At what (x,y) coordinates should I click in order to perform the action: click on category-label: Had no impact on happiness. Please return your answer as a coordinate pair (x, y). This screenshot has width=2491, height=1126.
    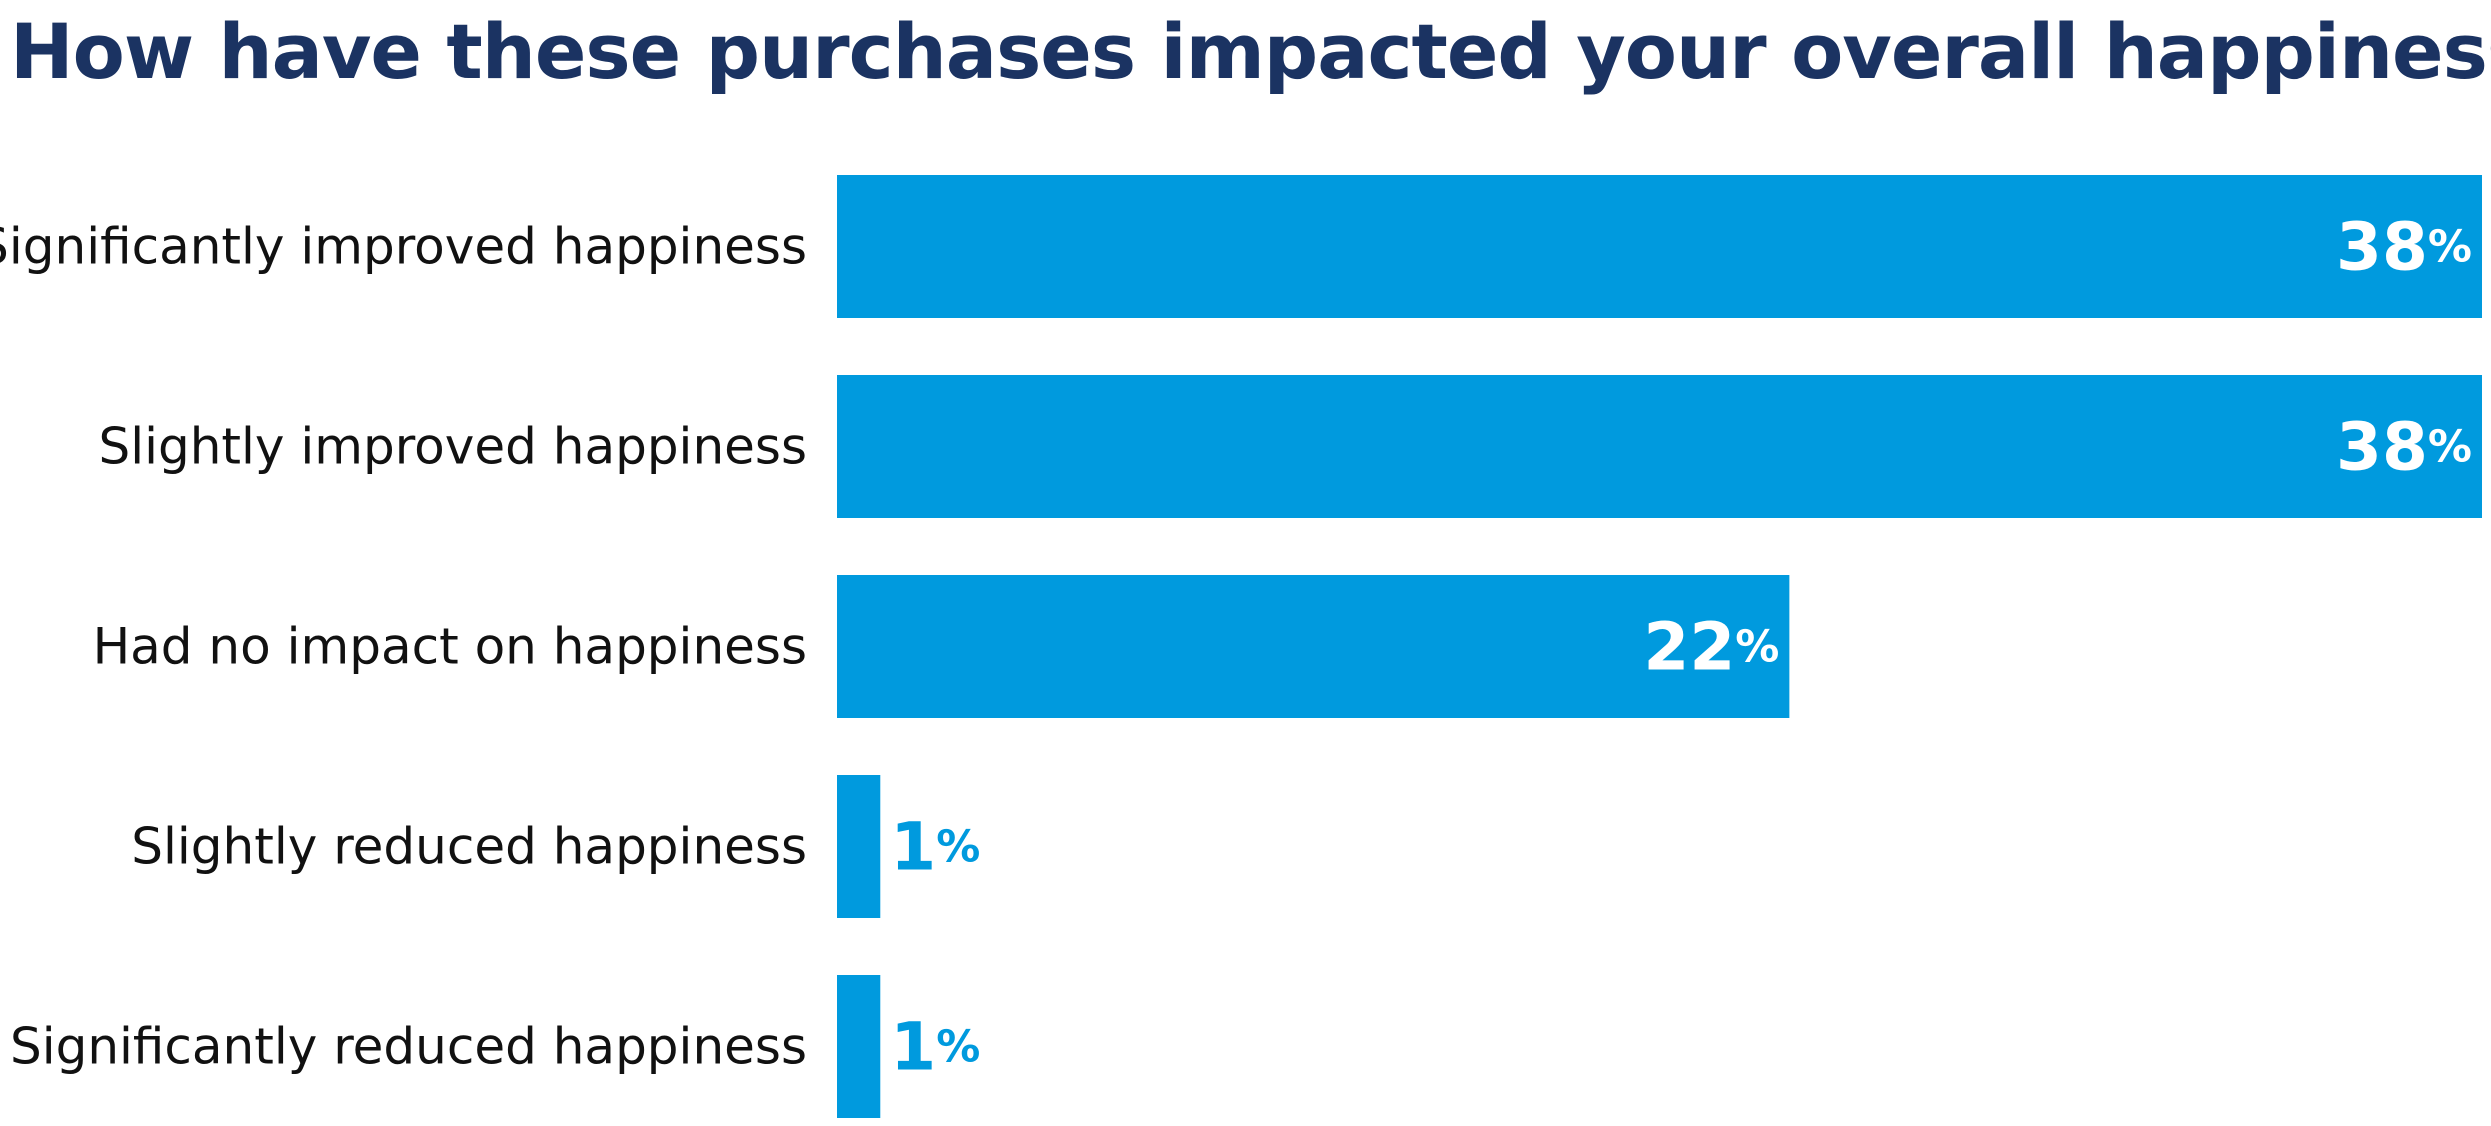
    Looking at the image, I should click on (450, 647).